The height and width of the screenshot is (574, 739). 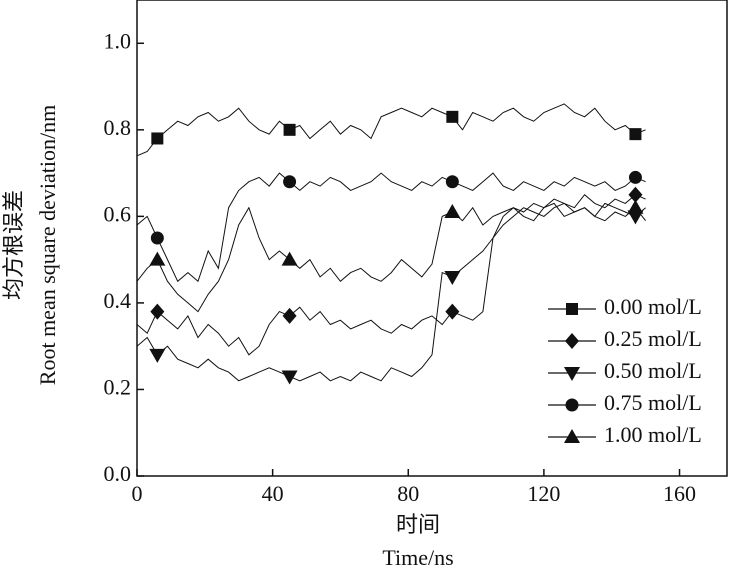 What do you see at coordinates (417, 557) in the screenshot?
I see `x-axis-label: Time/ns` at bounding box center [417, 557].